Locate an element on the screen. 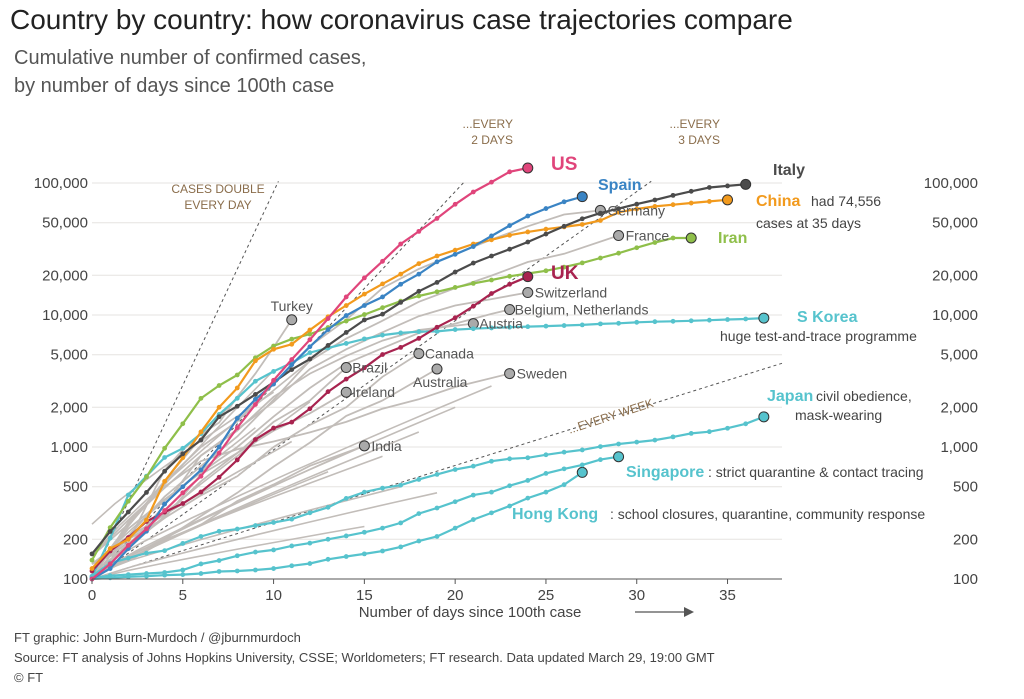 Image resolution: width=1024 pixels, height=699 pixels. y-tick-label-right: 10,000 is located at coordinates (955, 315).